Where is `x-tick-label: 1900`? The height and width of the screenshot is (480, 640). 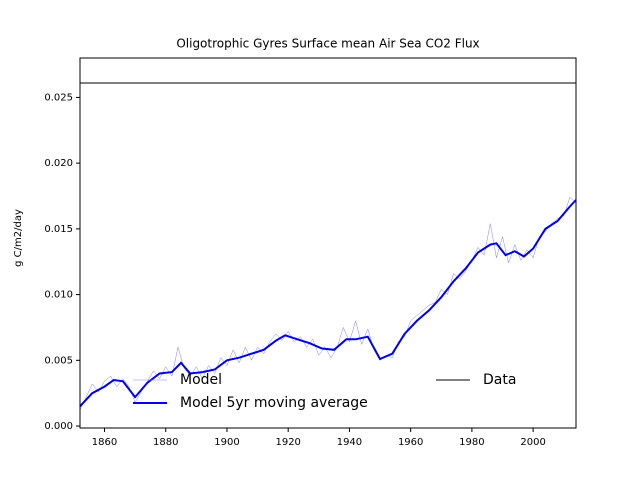
x-tick-label: 1900 is located at coordinates (226, 442).